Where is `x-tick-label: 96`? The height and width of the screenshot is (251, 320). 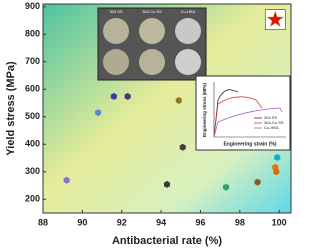 x-tick-label: 96 is located at coordinates (200, 222).